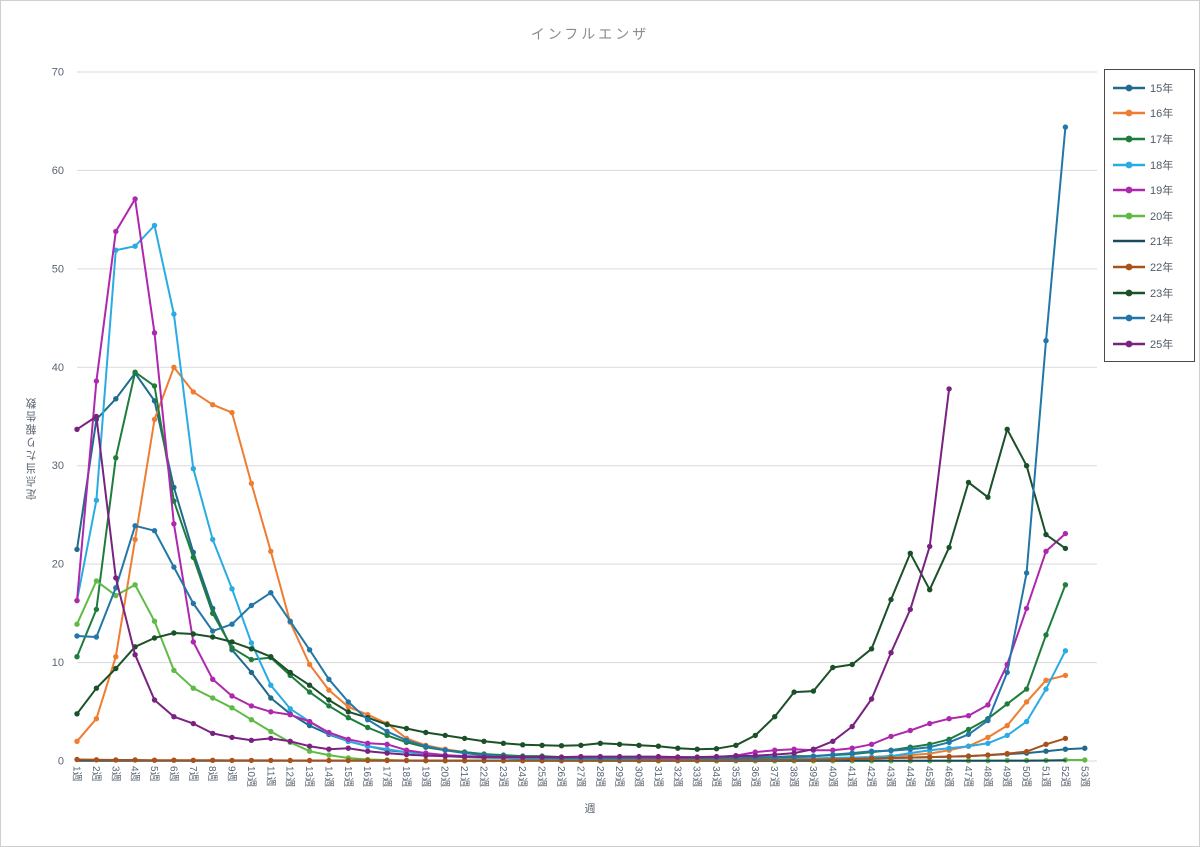 The width and height of the screenshot is (1200, 847). I want to click on x-tick-label: 19週, so click(425, 776).